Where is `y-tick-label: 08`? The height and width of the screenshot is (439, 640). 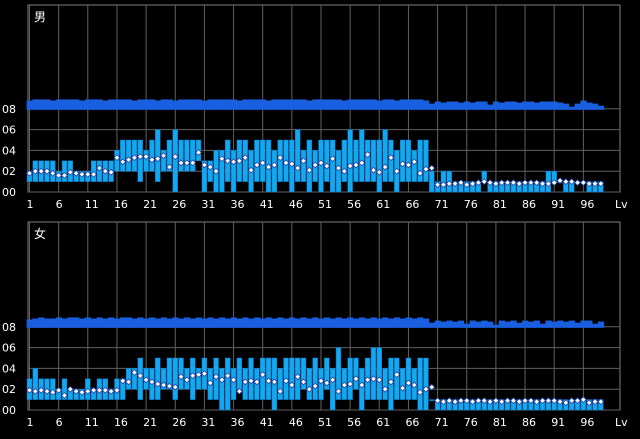 y-tick-label: 08 is located at coordinates (9, 109).